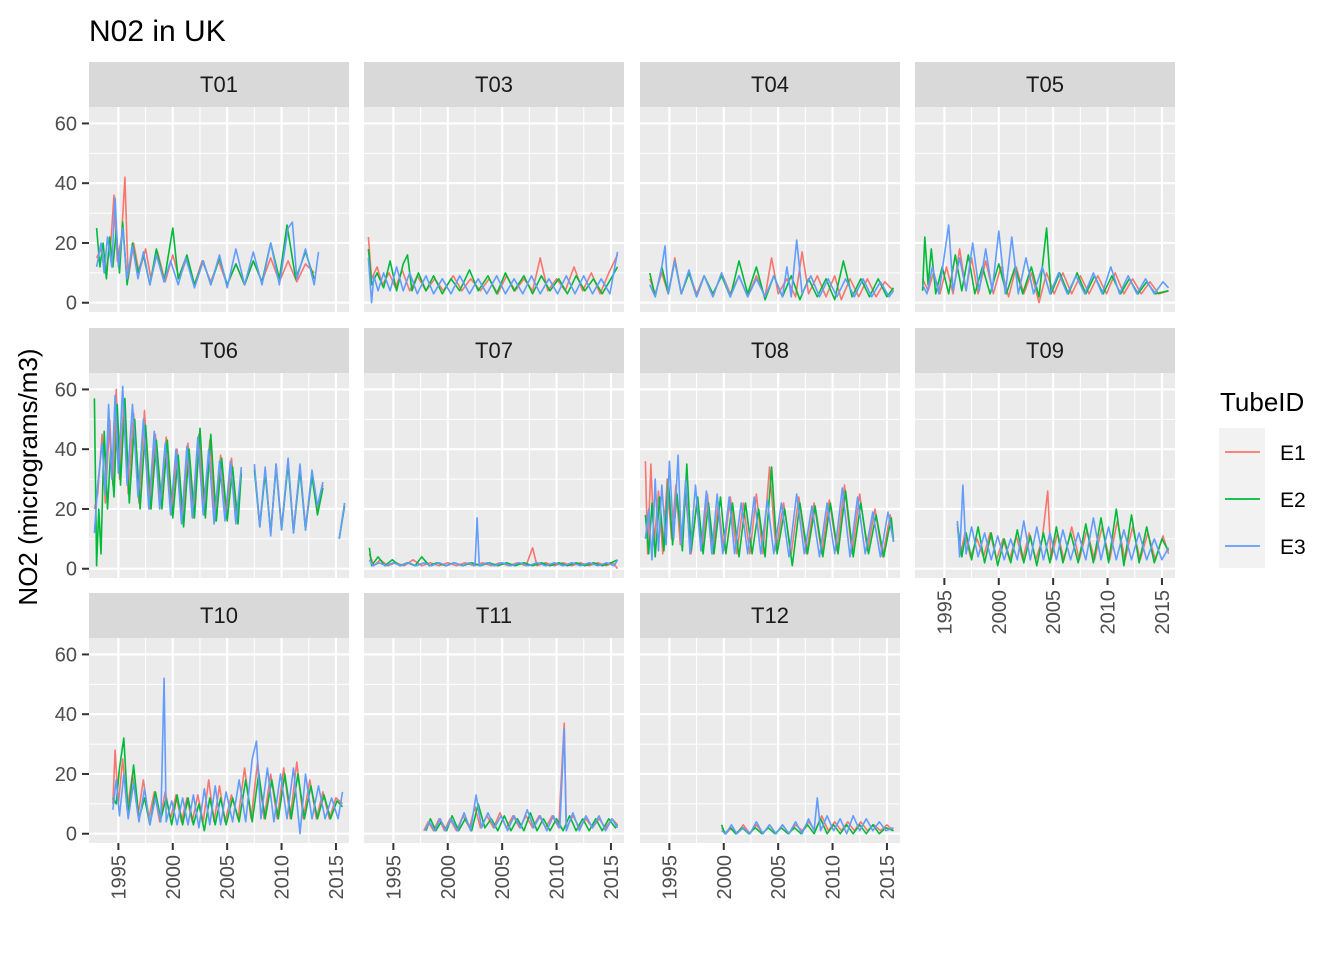 This screenshot has height=960, width=1344. I want to click on facet-strip-label: T11, so click(494, 615).